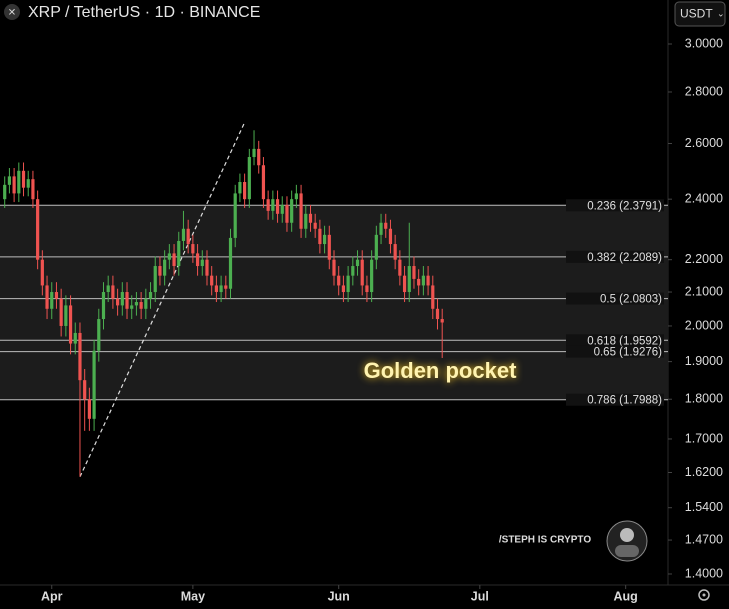 The height and width of the screenshot is (609, 729). I want to click on currency-button, so click(700, 14).